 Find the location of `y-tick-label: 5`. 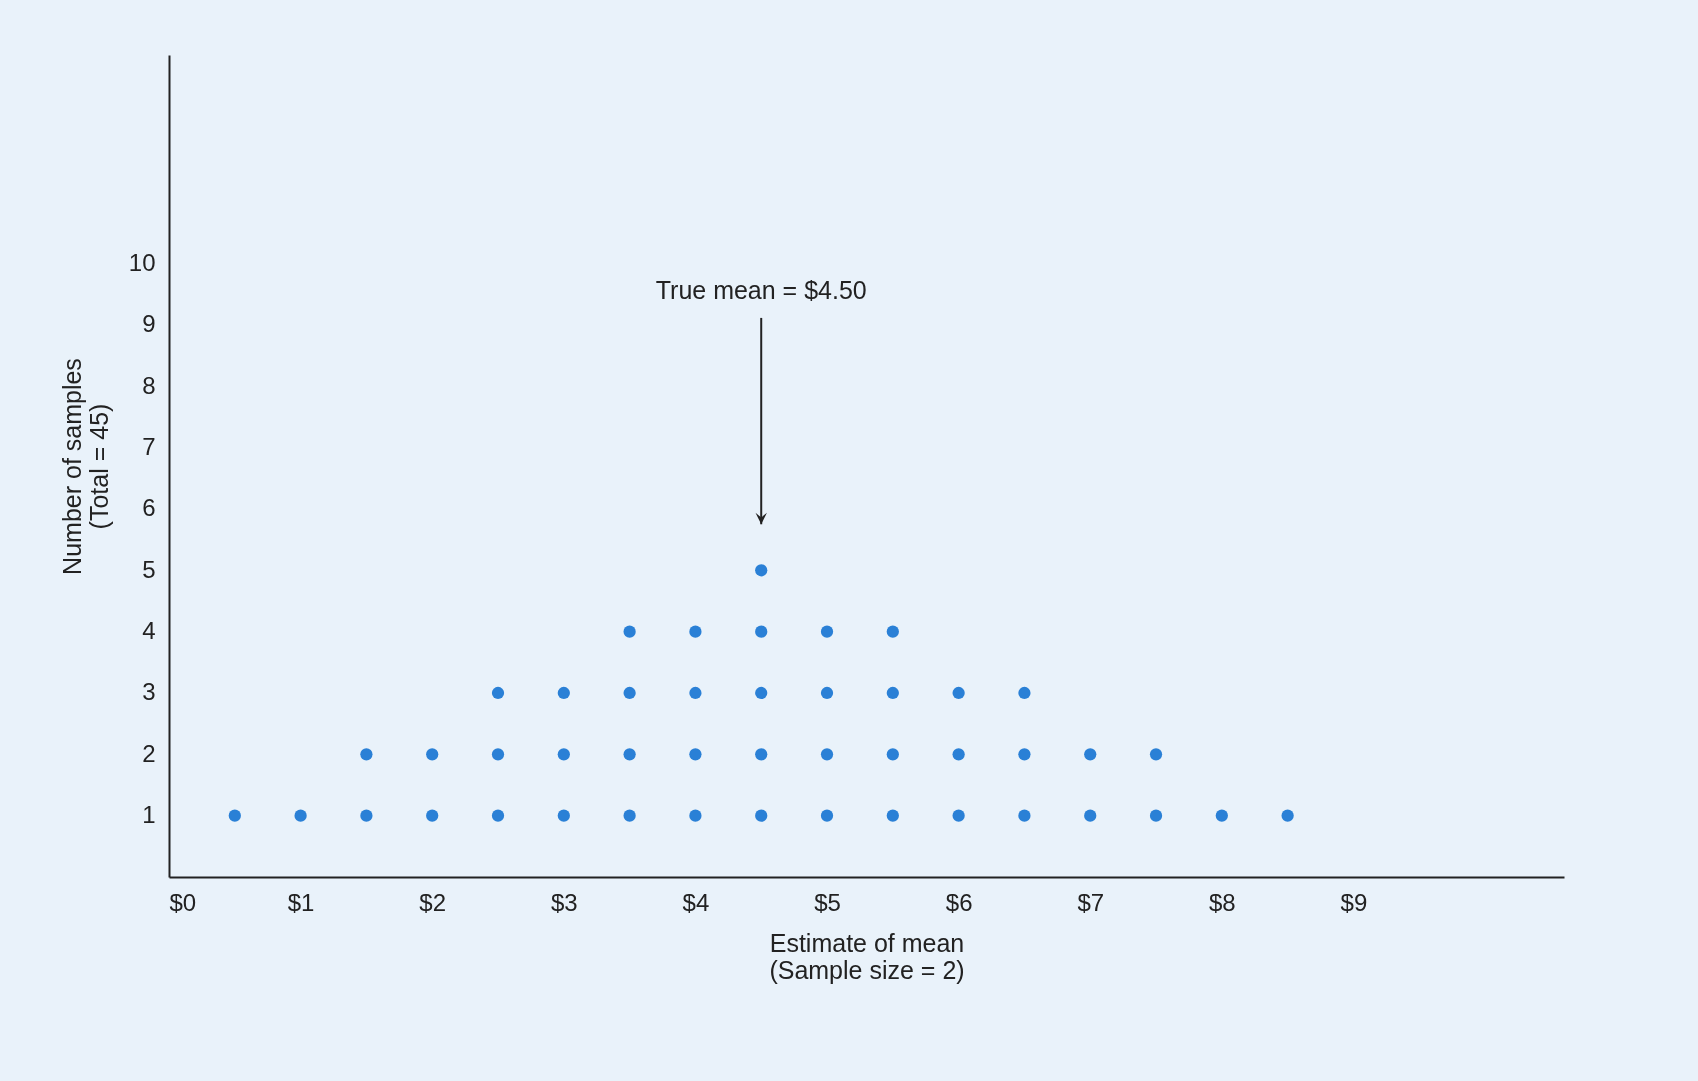

y-tick-label: 5 is located at coordinates (149, 569).